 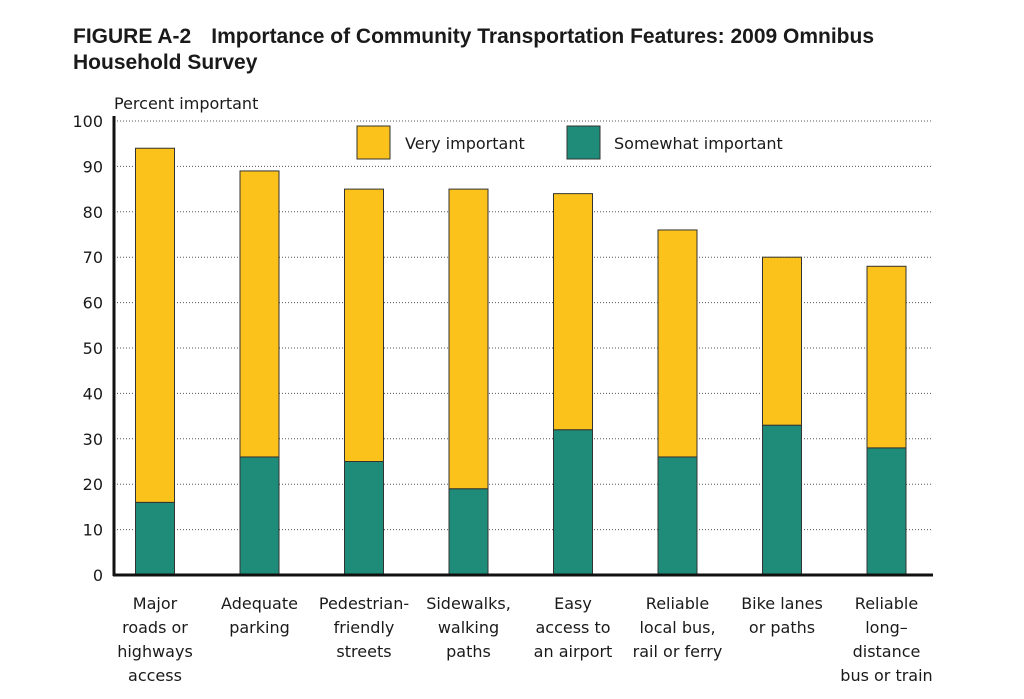 What do you see at coordinates (87, 121) in the screenshot?
I see `y-tick-label: 100` at bounding box center [87, 121].